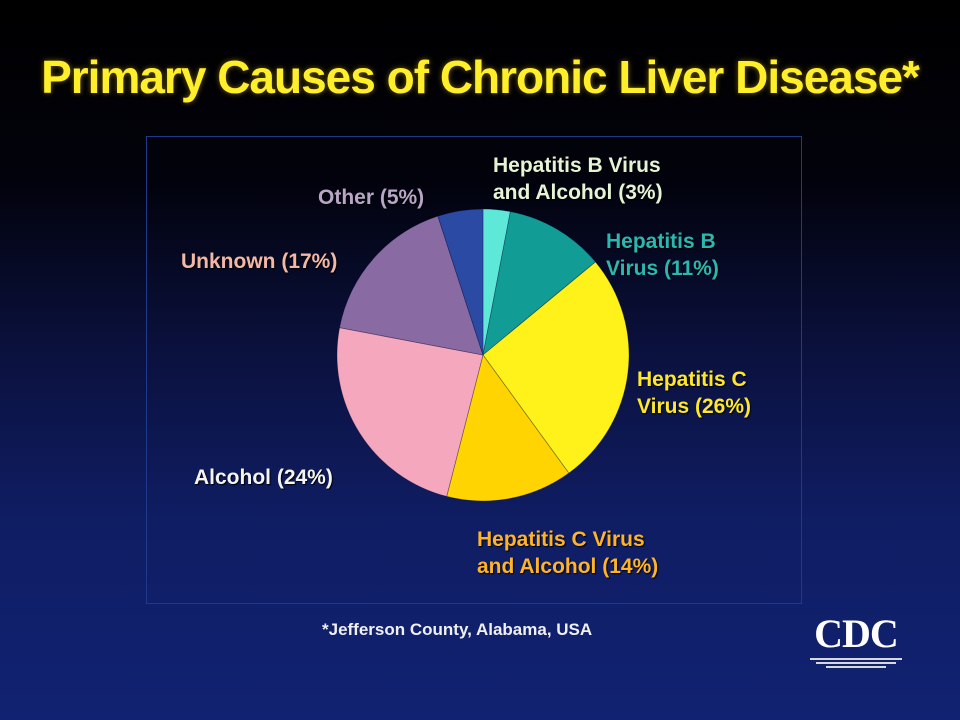 Image resolution: width=960 pixels, height=720 pixels. I want to click on chart-title: Primary Causes of Chronic Liver Disease*, so click(480, 77).